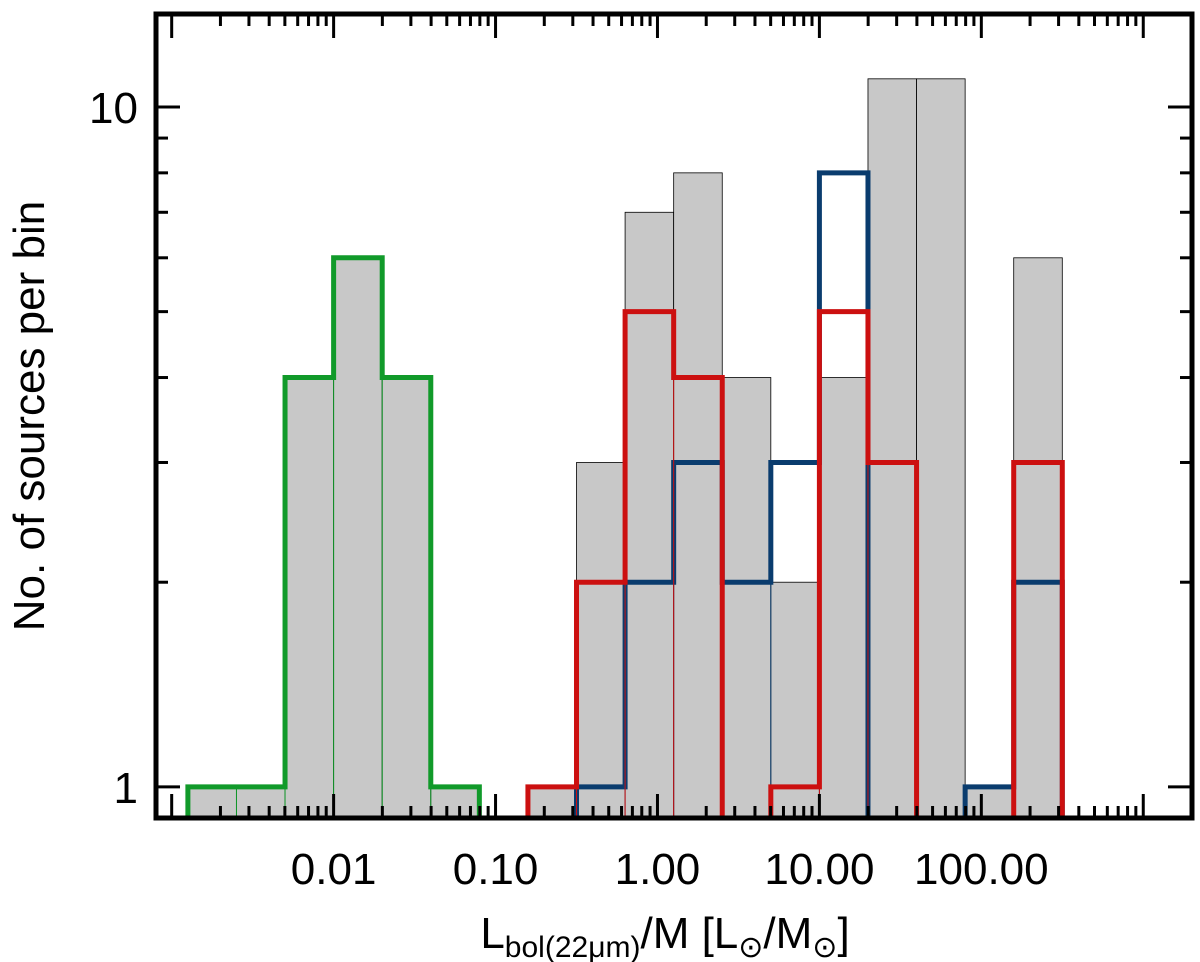 This screenshot has height=962, width=1200. Describe the element at coordinates (658, 869) in the screenshot. I see `x-tick-label: 1.00` at that location.